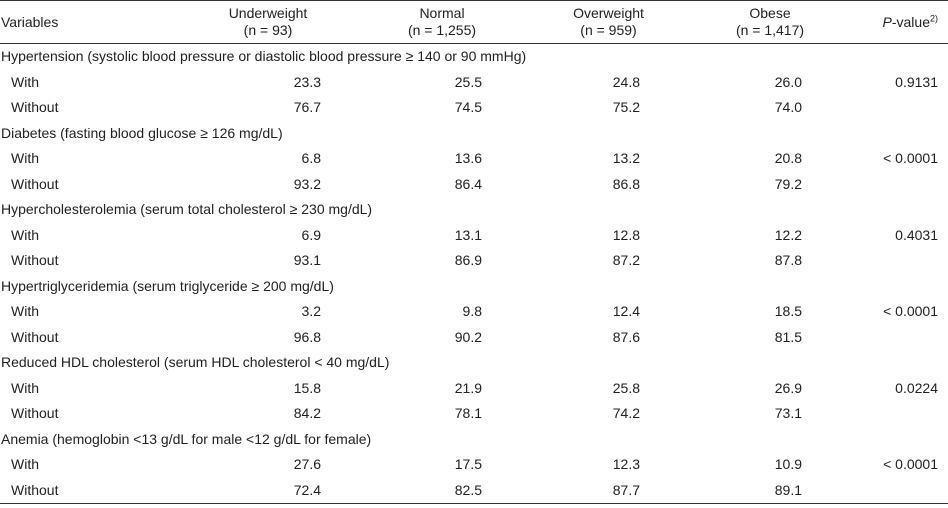 The width and height of the screenshot is (948, 508). What do you see at coordinates (468, 81) in the screenshot?
I see `value-cell: 25.5` at bounding box center [468, 81].